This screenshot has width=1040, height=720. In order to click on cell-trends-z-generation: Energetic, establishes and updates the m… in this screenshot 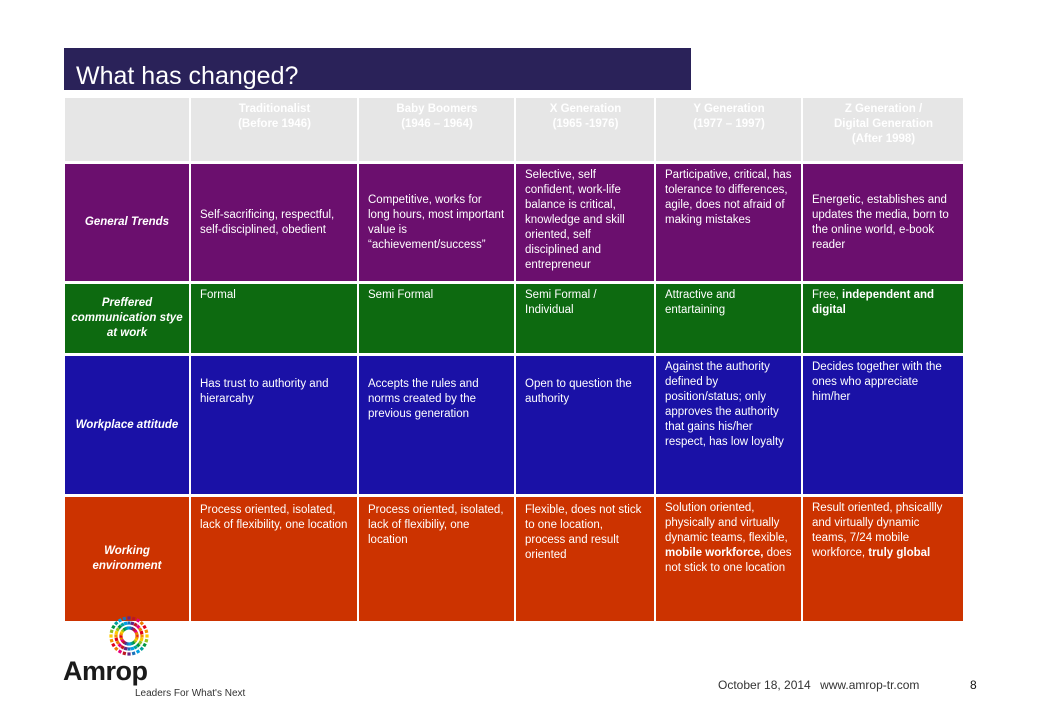, I will do `click(883, 222)`.